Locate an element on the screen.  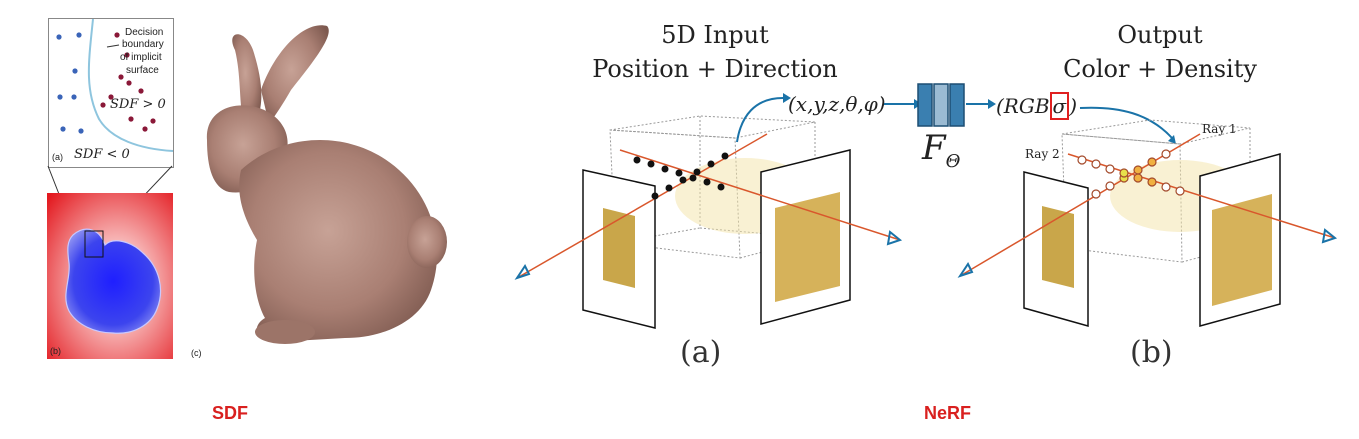
nerf-caption-a: (a) is located at coordinates (701, 352).